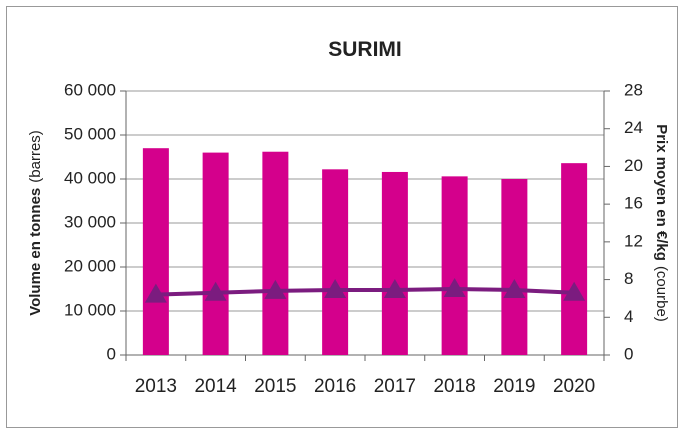 This screenshot has height=439, width=684. I want to click on y2-tick-label: 20, so click(633, 165).